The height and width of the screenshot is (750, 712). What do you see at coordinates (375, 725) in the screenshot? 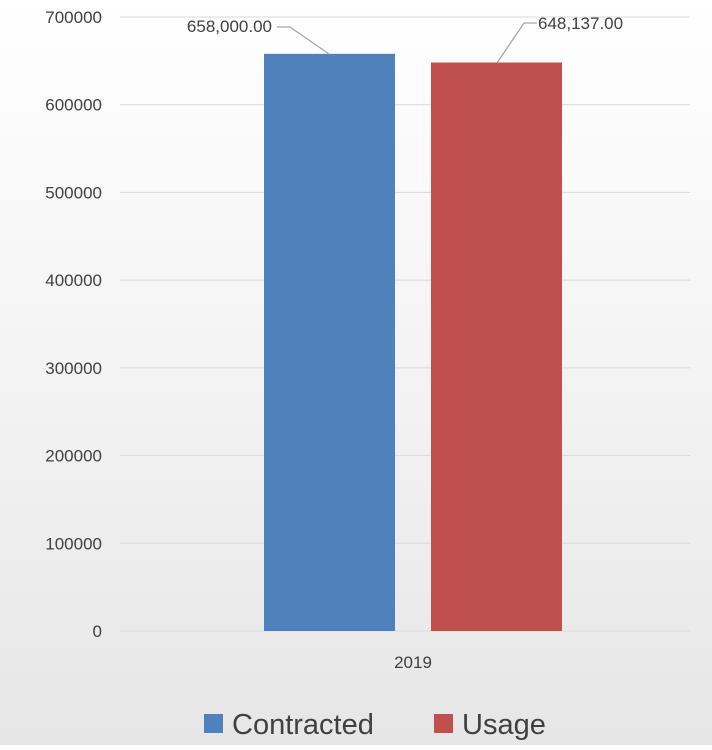
I see `legend: Contracted Usage` at bounding box center [375, 725].